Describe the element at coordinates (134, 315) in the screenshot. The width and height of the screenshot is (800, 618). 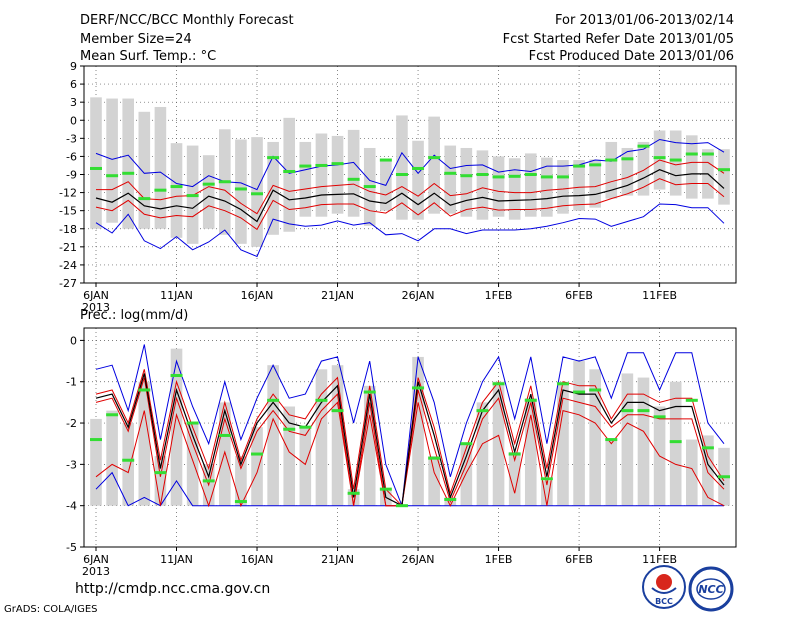
I see `precip-chart-title: Prec.: log(mm/d)` at that location.